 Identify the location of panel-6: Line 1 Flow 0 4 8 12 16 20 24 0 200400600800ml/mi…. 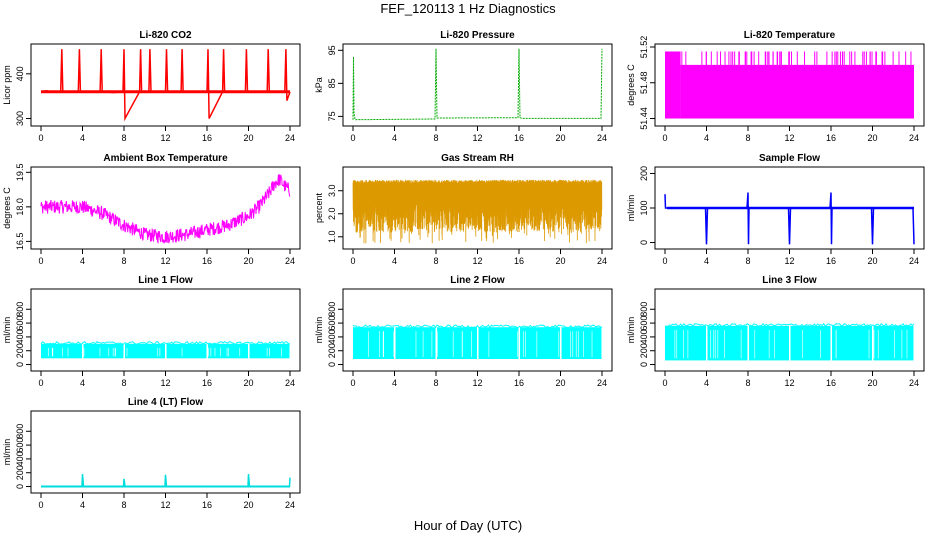
(151, 331).